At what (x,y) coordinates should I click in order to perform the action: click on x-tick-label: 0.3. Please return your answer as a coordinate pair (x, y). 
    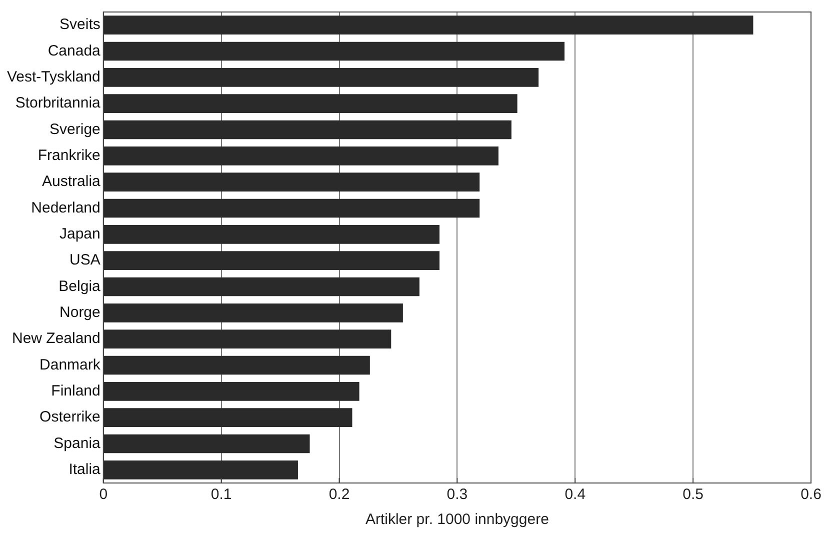
    Looking at the image, I should click on (457, 495).